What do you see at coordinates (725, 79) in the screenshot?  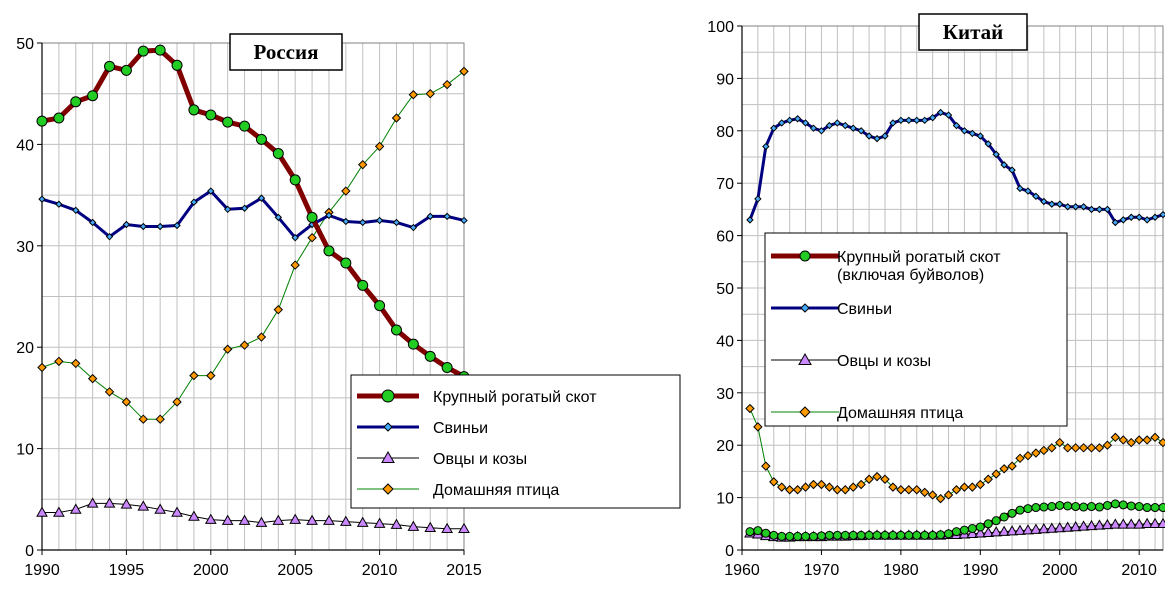 I see `y-tick-label: 90` at bounding box center [725, 79].